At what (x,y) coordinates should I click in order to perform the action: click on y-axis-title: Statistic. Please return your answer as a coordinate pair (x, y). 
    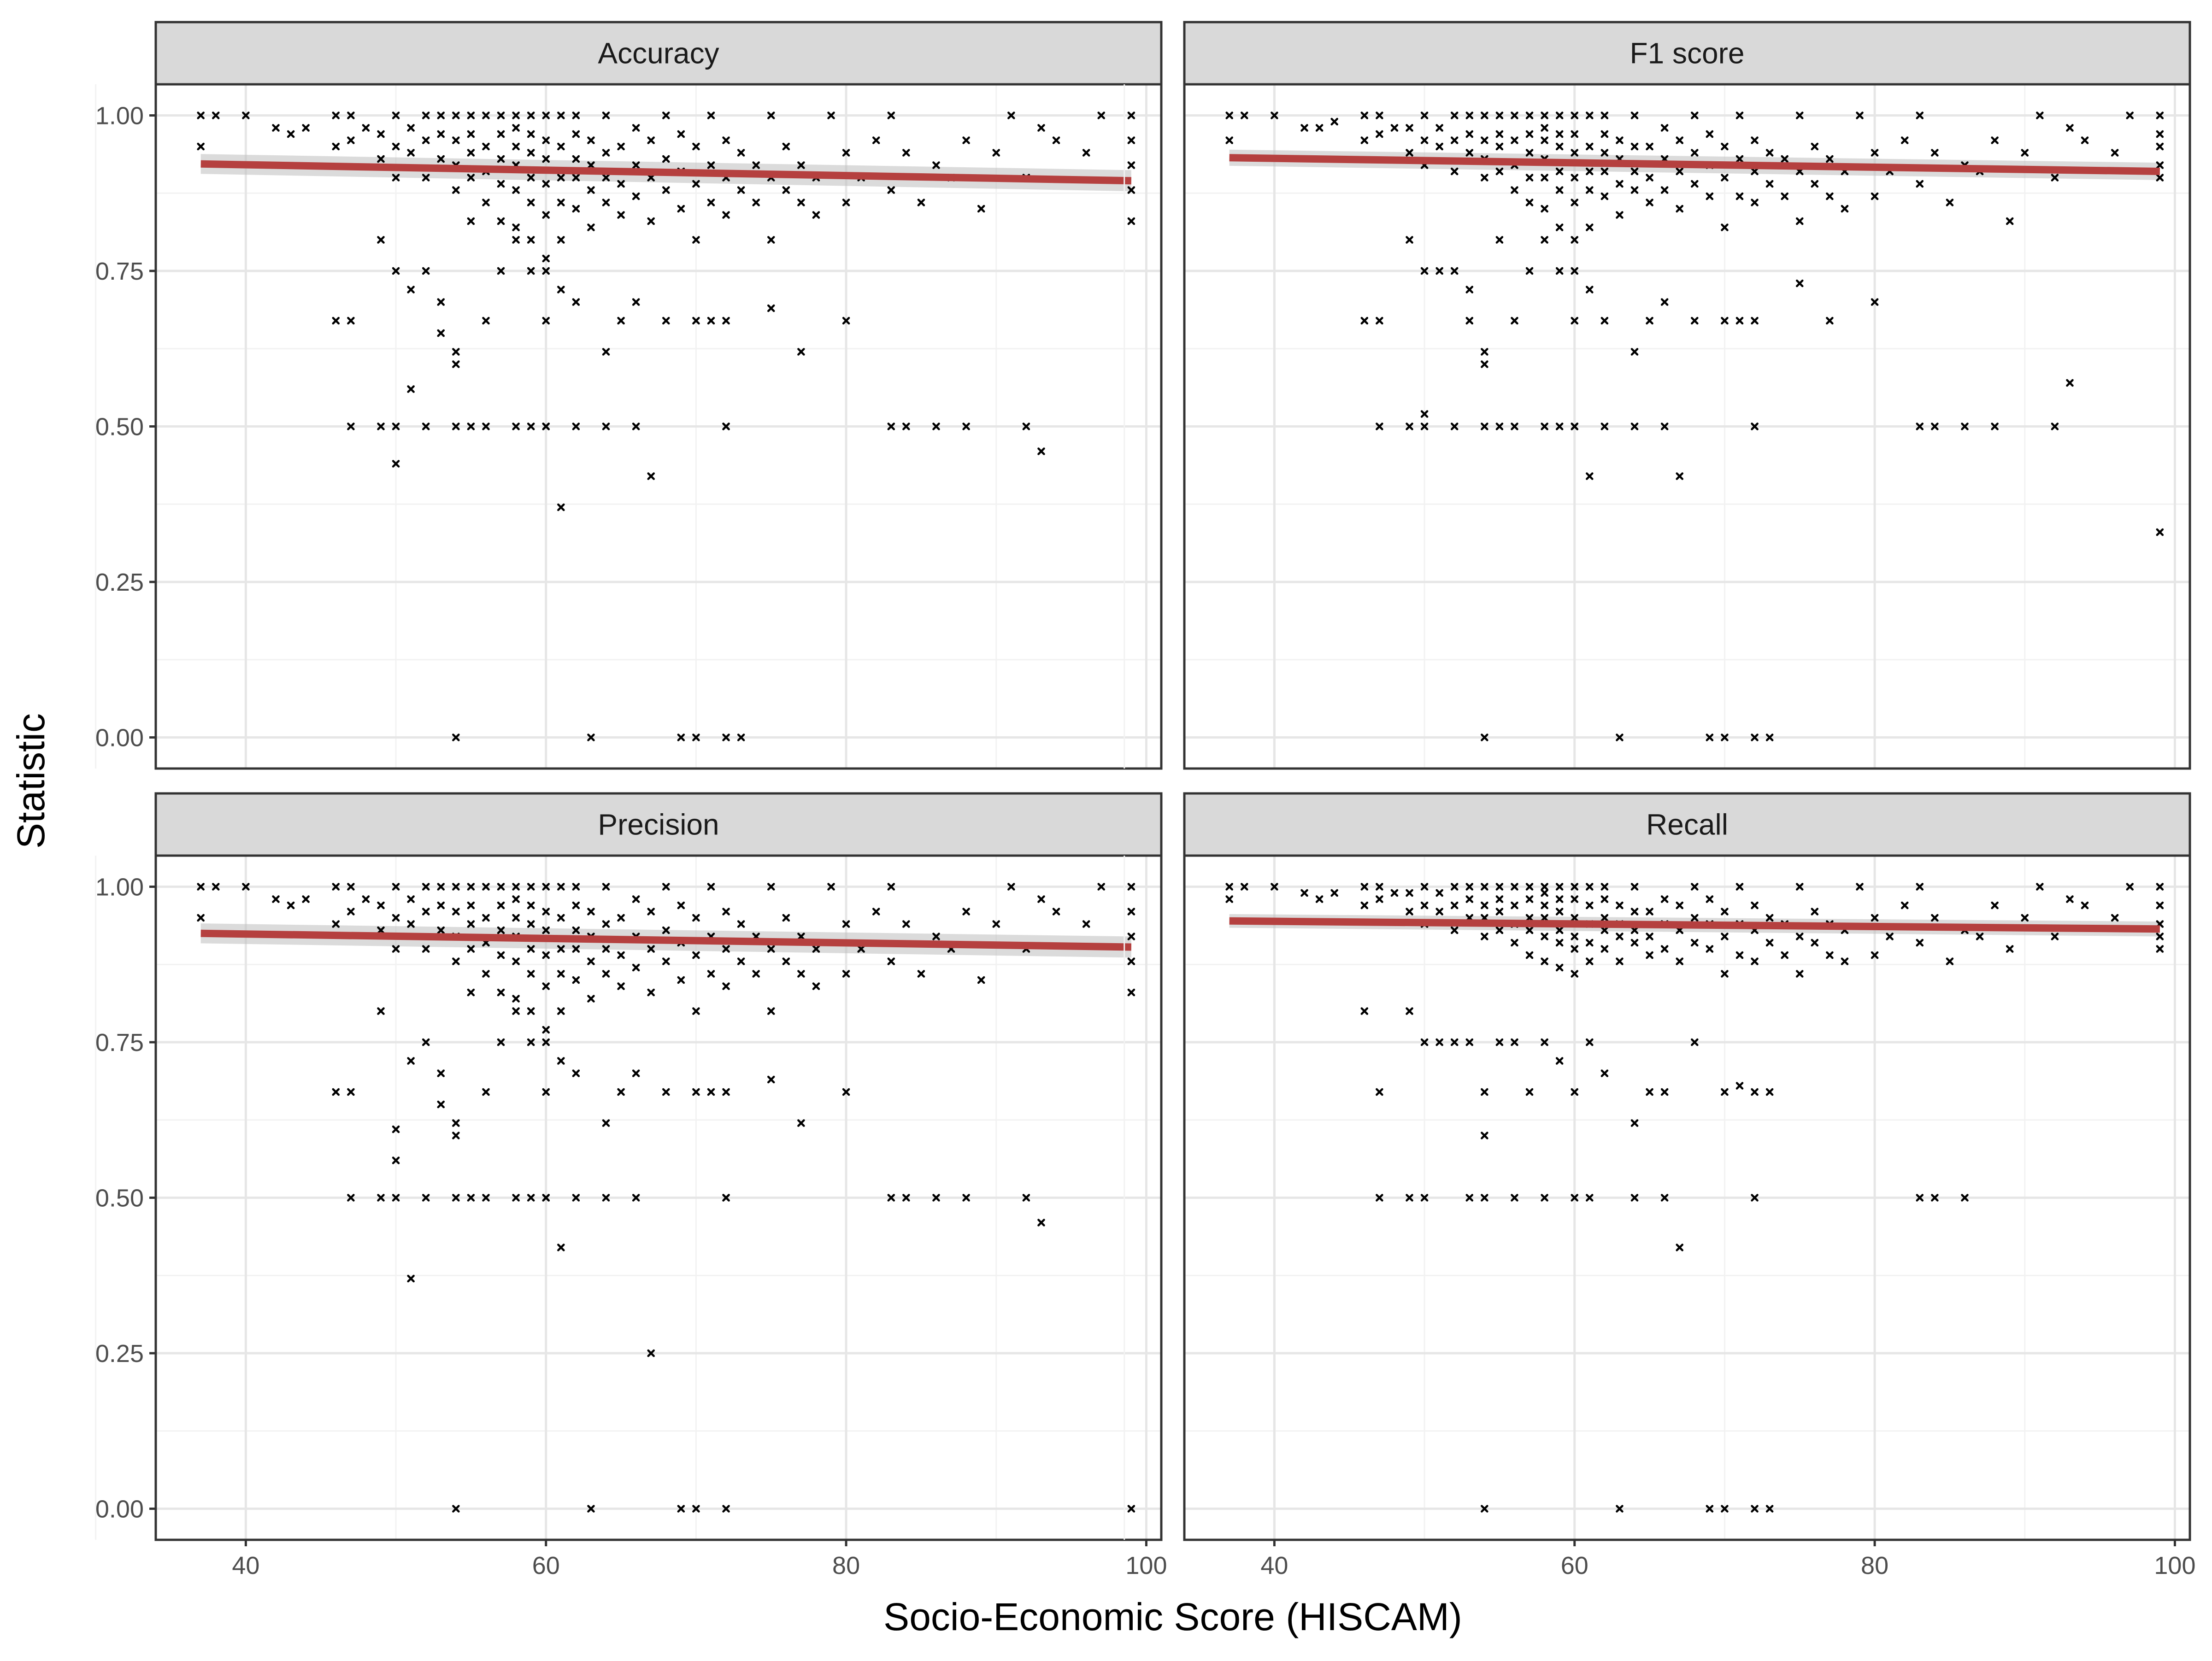
    Looking at the image, I should click on (31, 781).